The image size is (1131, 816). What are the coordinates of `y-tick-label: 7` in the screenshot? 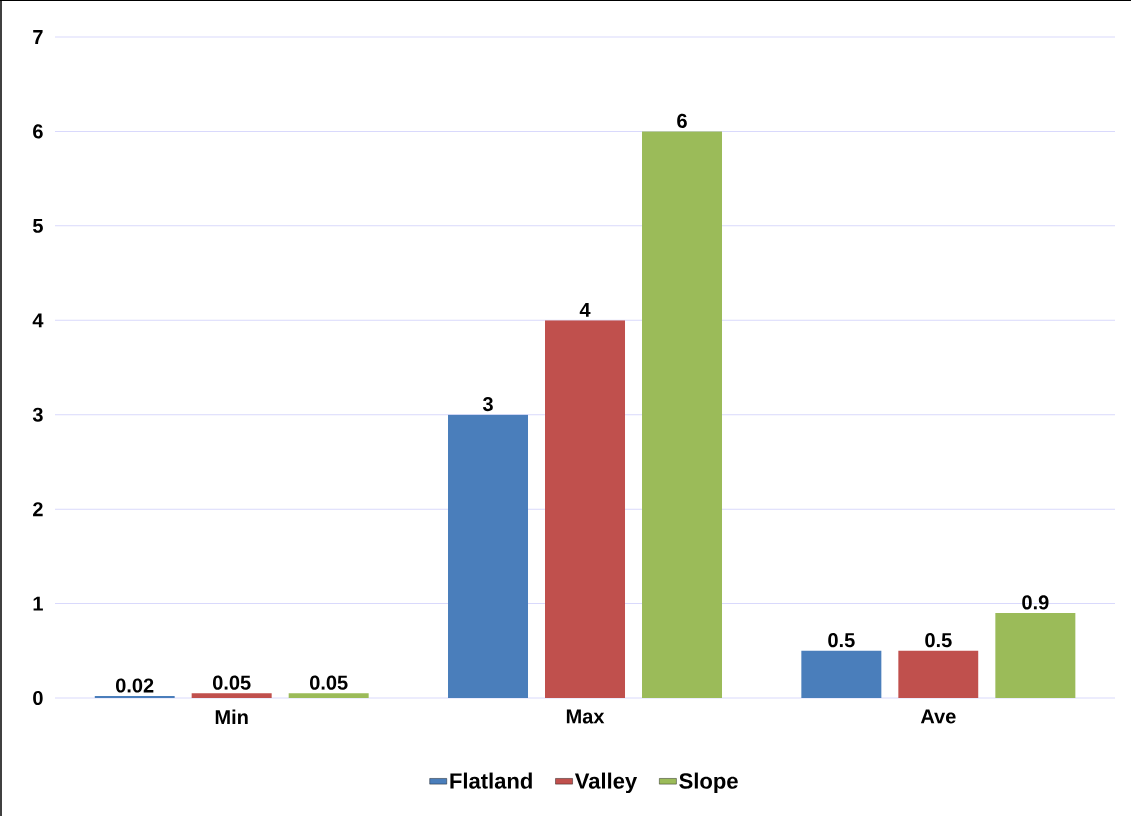 It's located at (38, 37).